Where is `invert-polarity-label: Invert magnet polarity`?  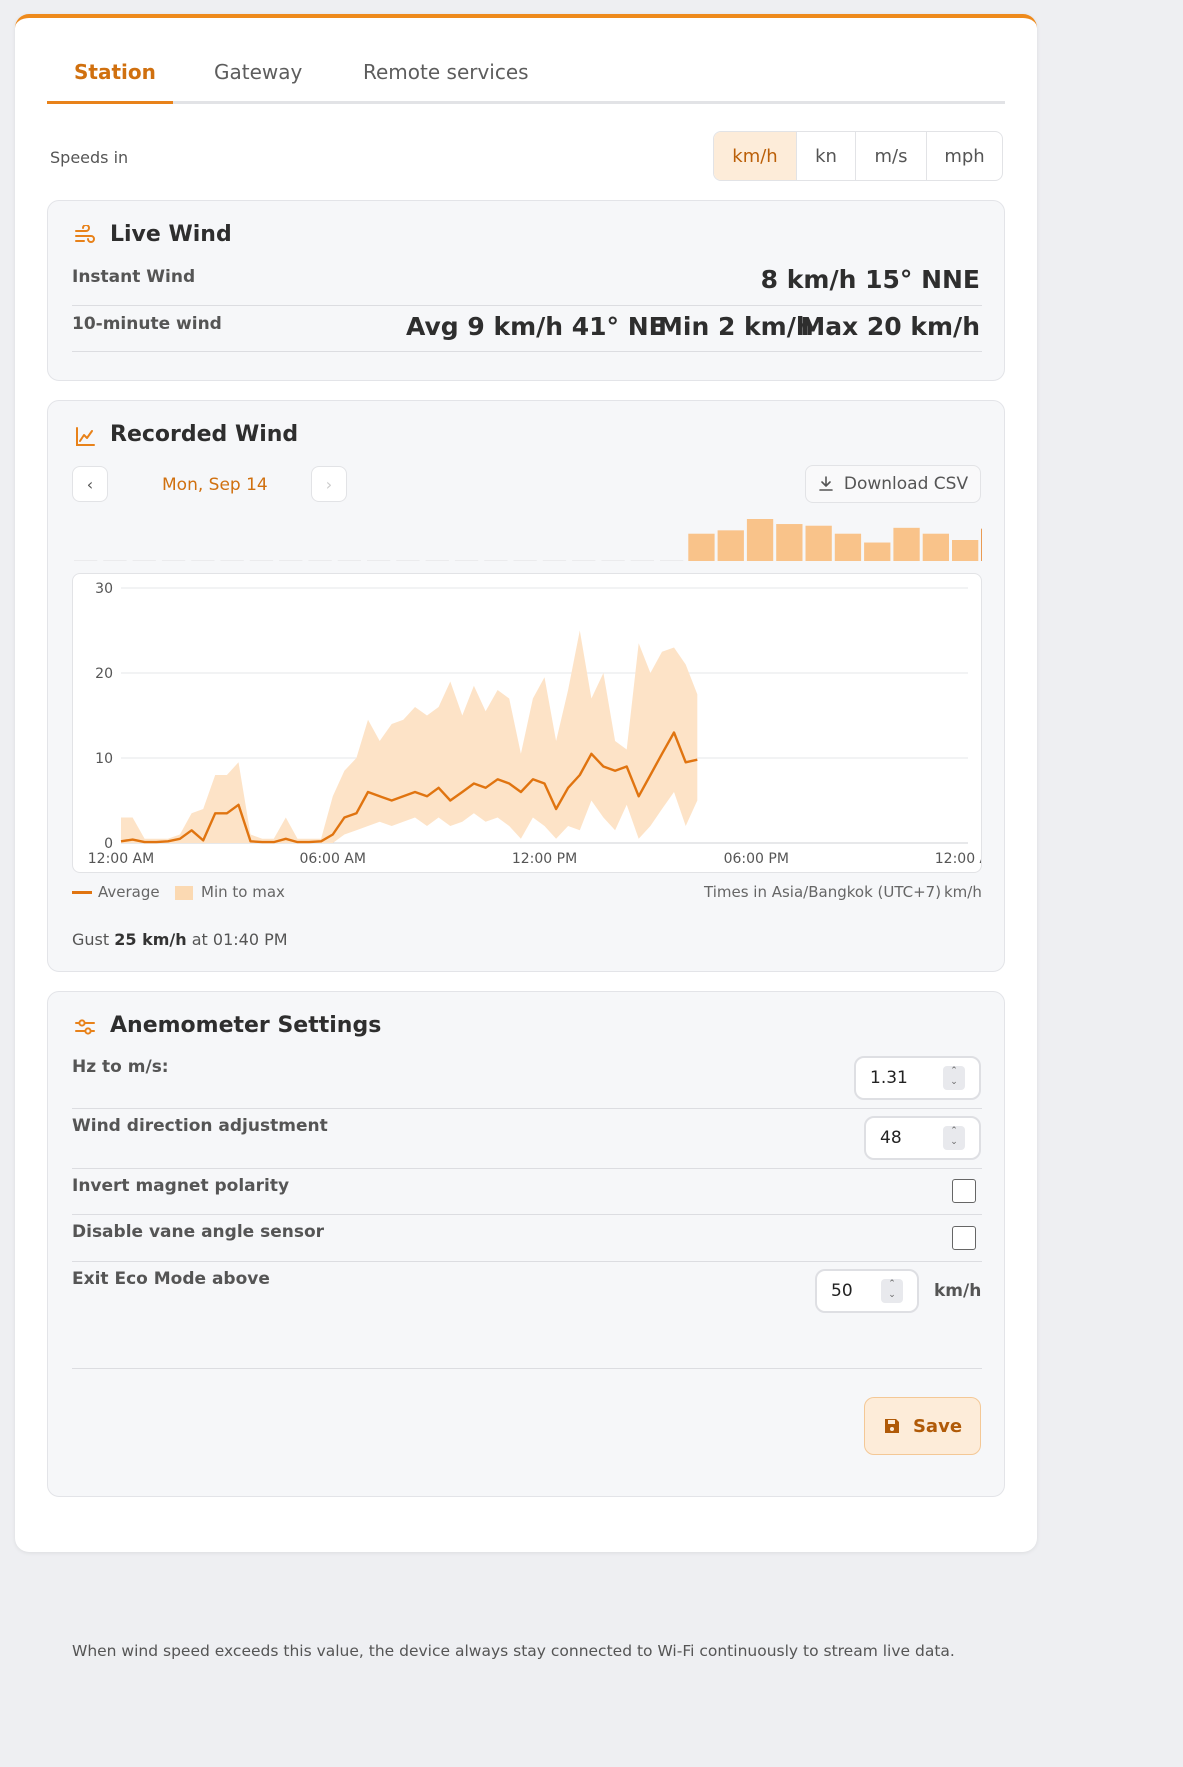 invert-polarity-label: Invert magnet polarity is located at coordinates (181, 1186).